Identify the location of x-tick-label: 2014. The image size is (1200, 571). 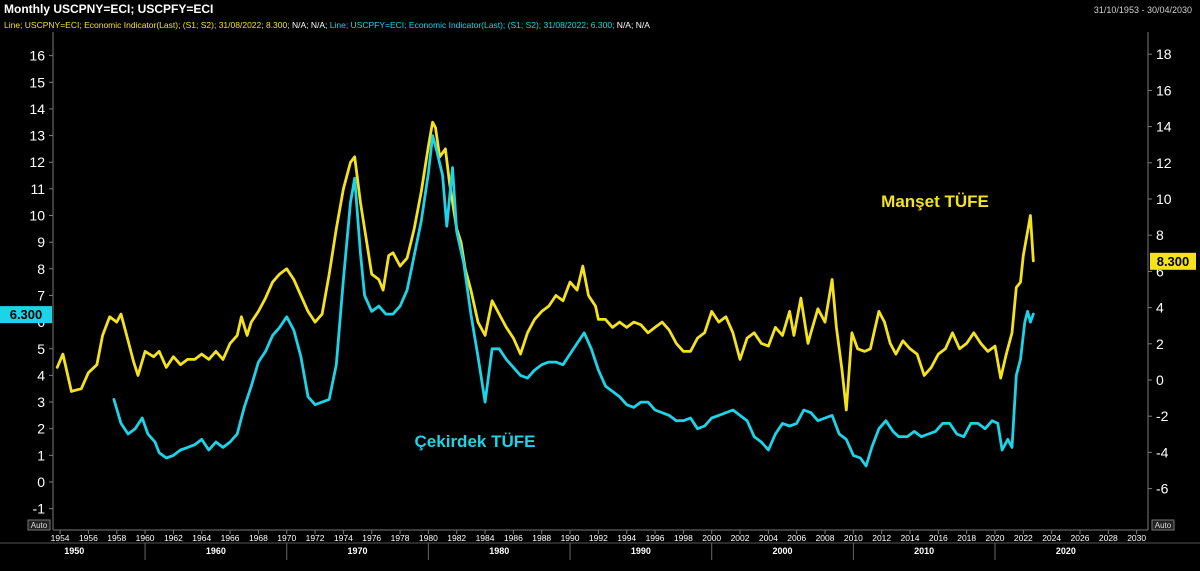
(910, 538).